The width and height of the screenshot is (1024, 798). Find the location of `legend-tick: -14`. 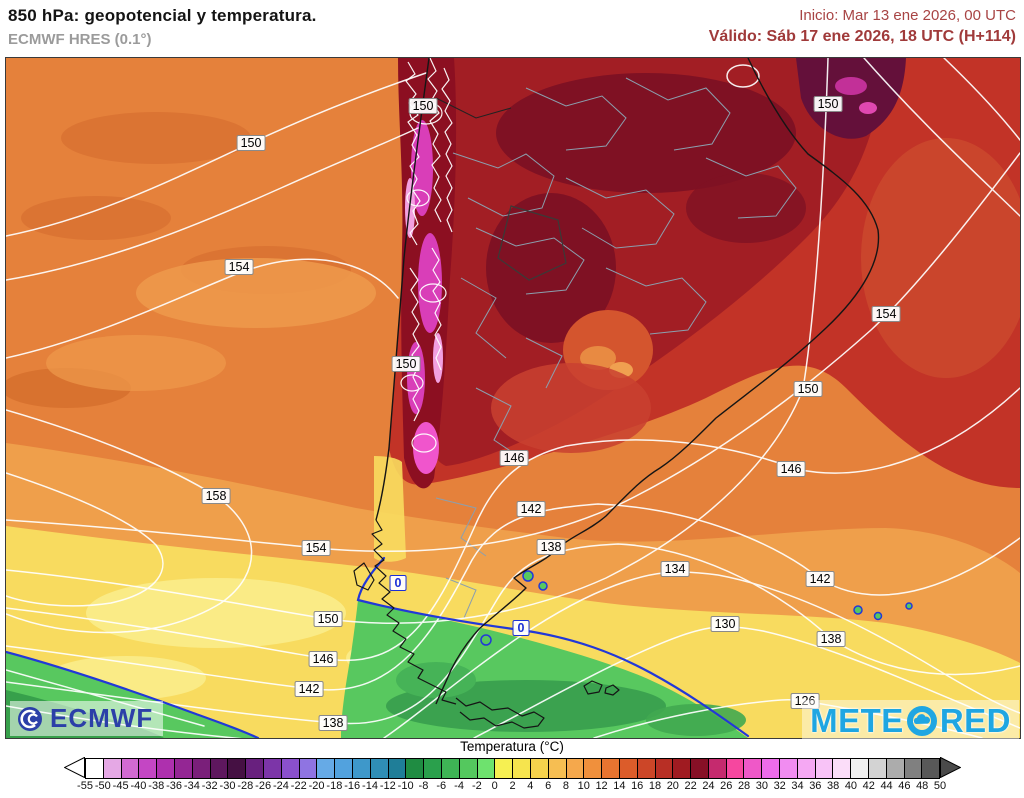

legend-tick: -14 is located at coordinates (370, 786).